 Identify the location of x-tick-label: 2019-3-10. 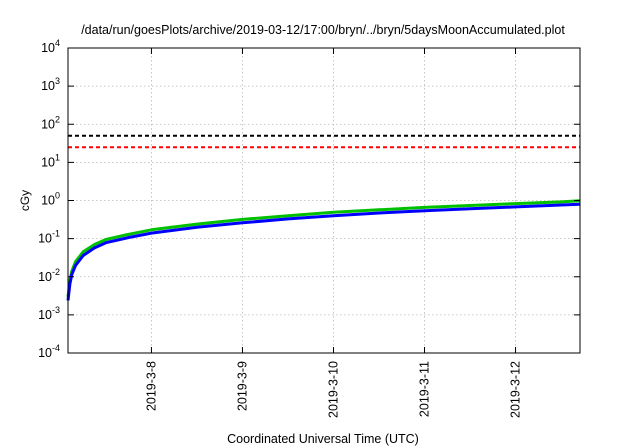
(333, 389).